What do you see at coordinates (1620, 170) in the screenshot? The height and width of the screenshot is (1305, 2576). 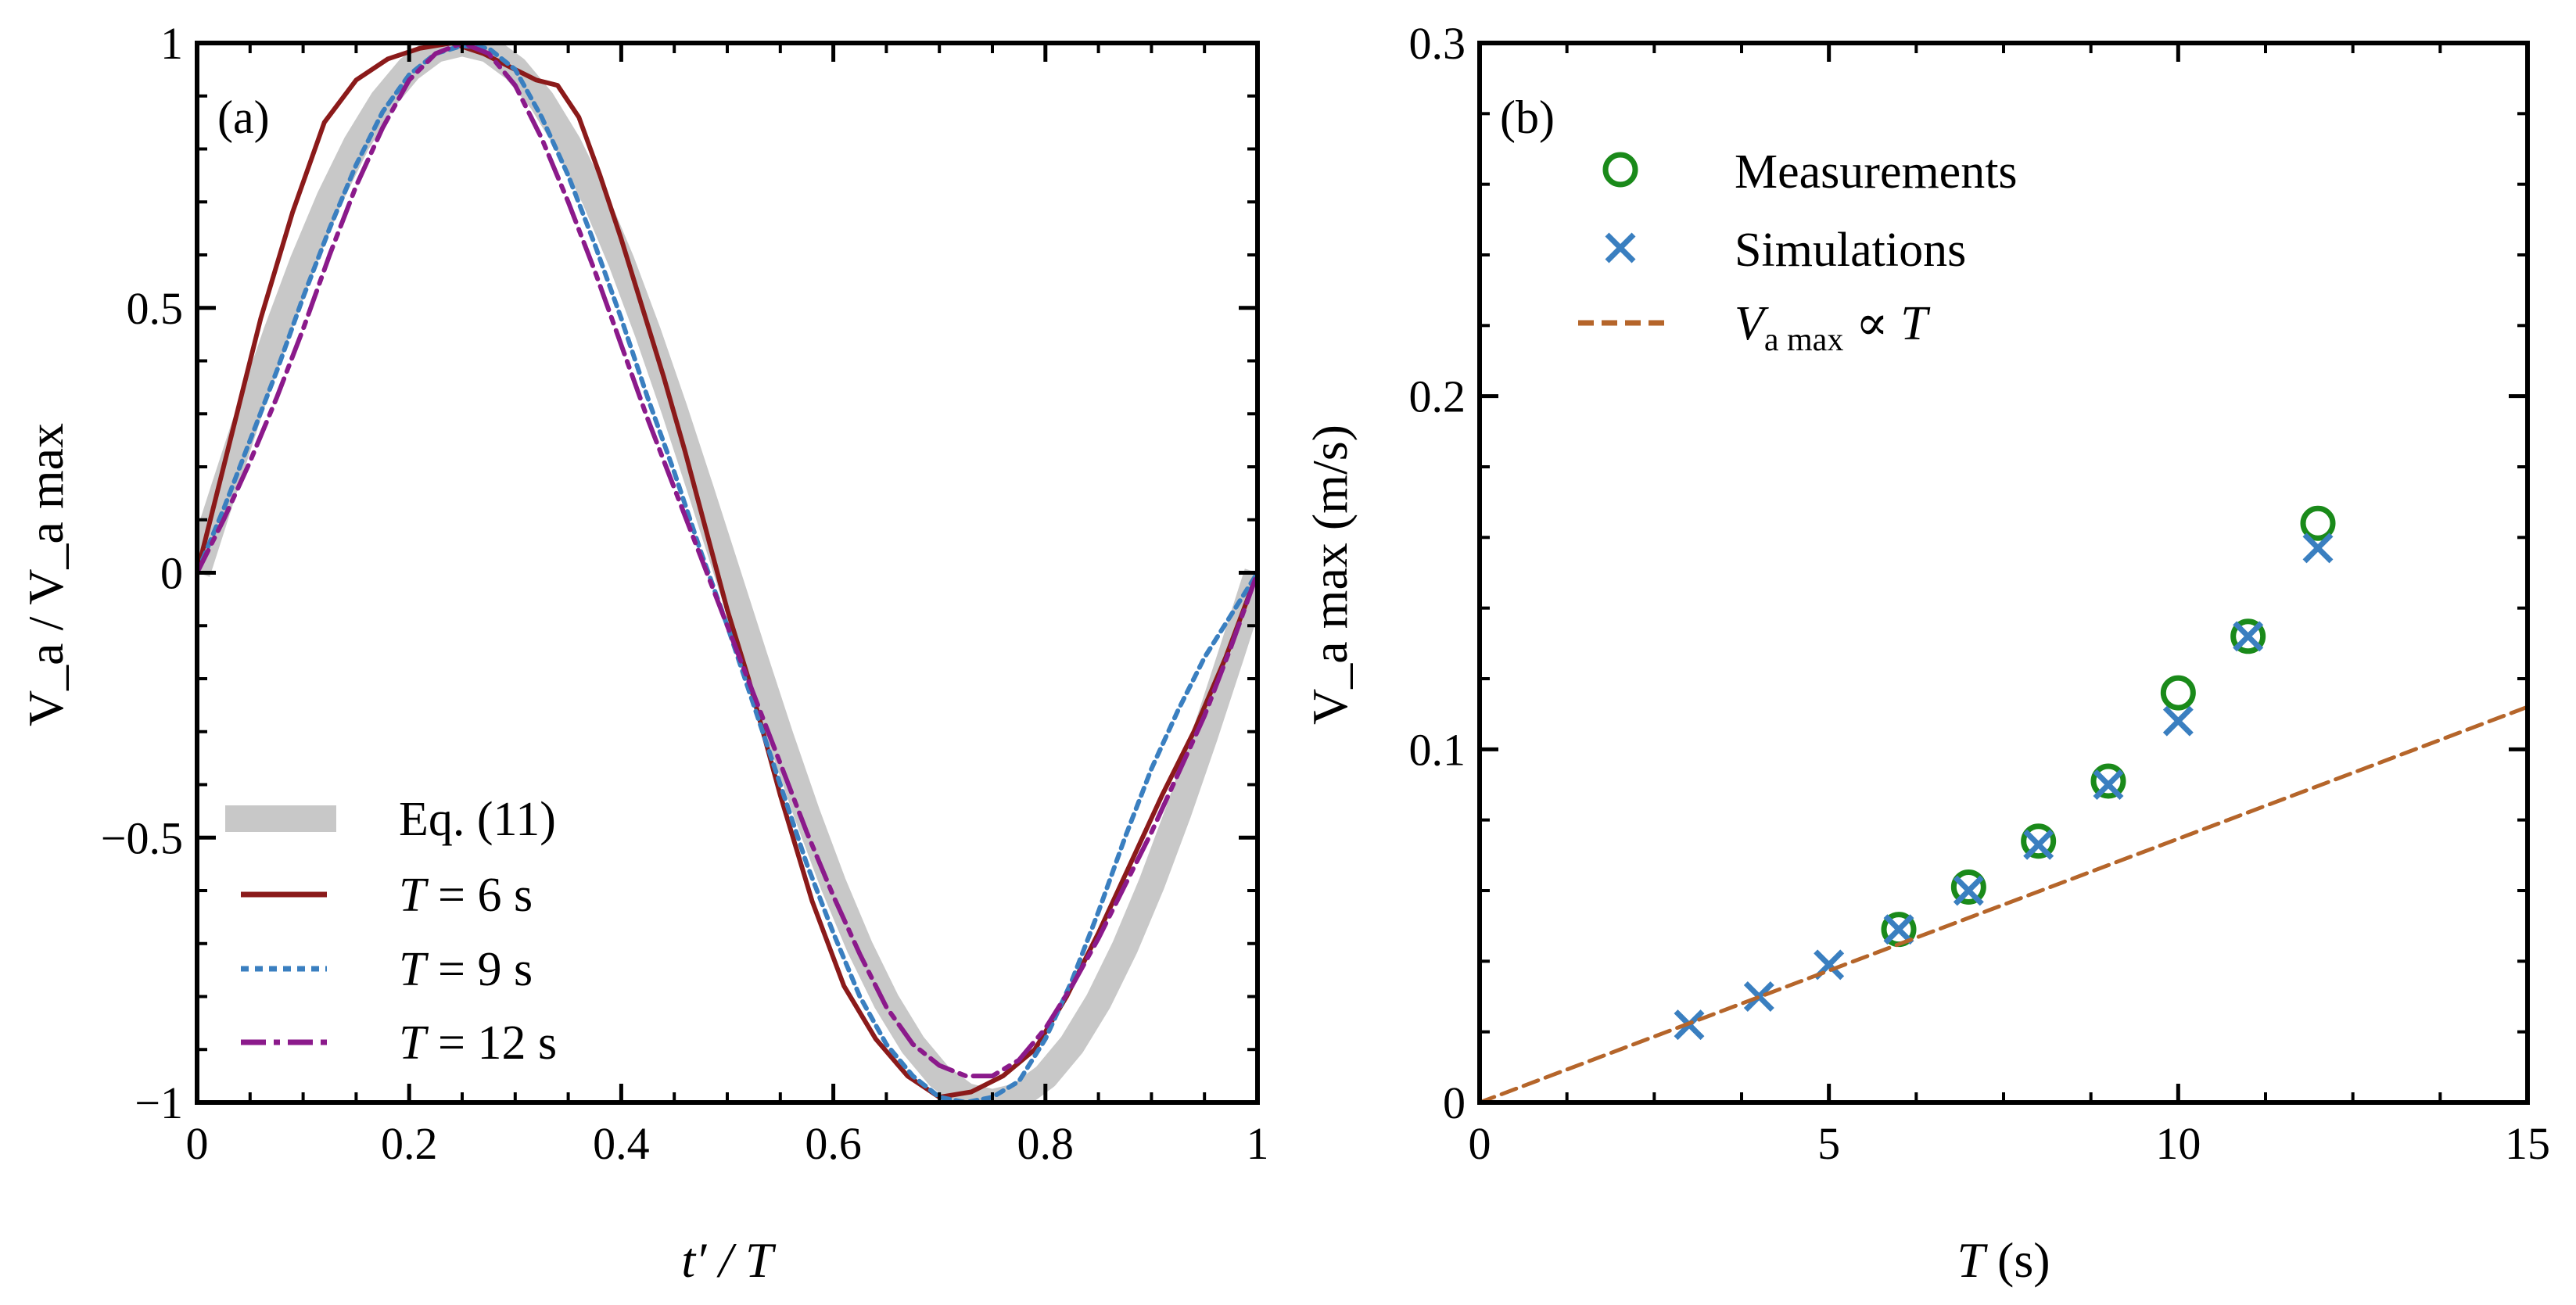 I see `legend-measurements-marker` at bounding box center [1620, 170].